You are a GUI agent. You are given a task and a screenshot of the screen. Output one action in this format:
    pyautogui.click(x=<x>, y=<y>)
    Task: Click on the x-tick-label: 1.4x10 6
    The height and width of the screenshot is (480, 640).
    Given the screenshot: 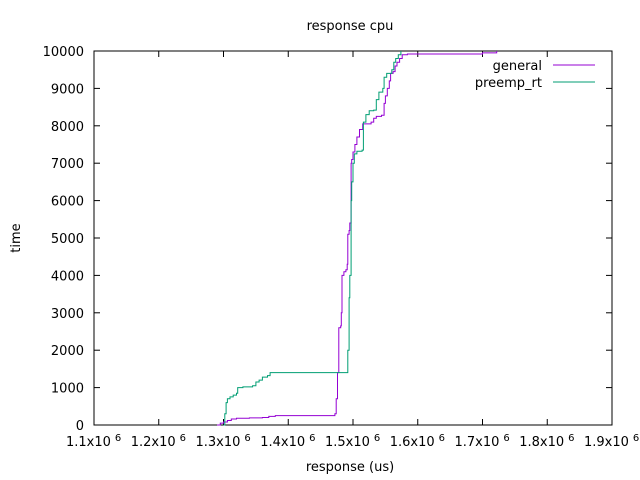 What is the action you would take?
    pyautogui.click(x=287, y=441)
    